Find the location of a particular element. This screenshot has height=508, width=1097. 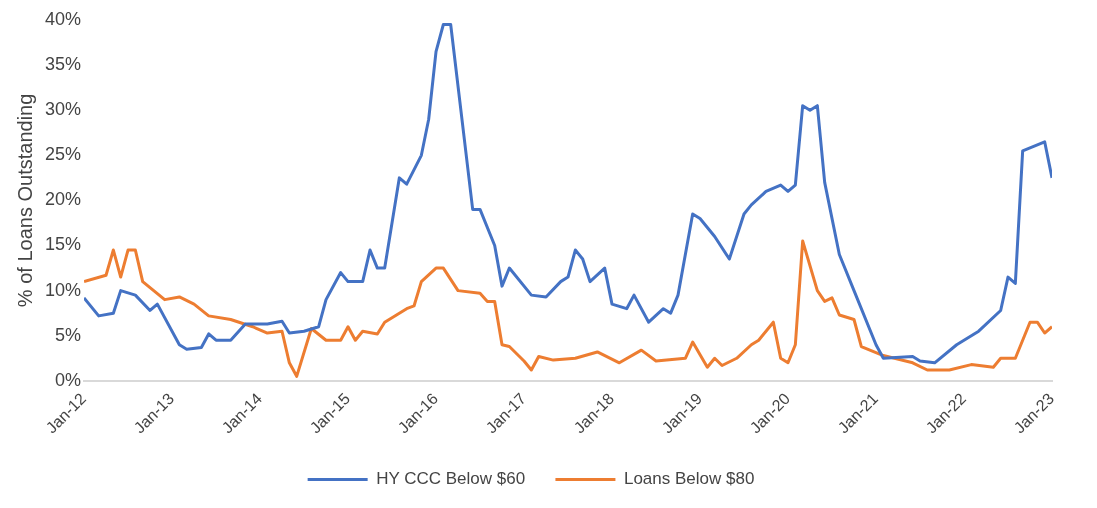

y-tick-label: 25% is located at coordinates (63, 154).